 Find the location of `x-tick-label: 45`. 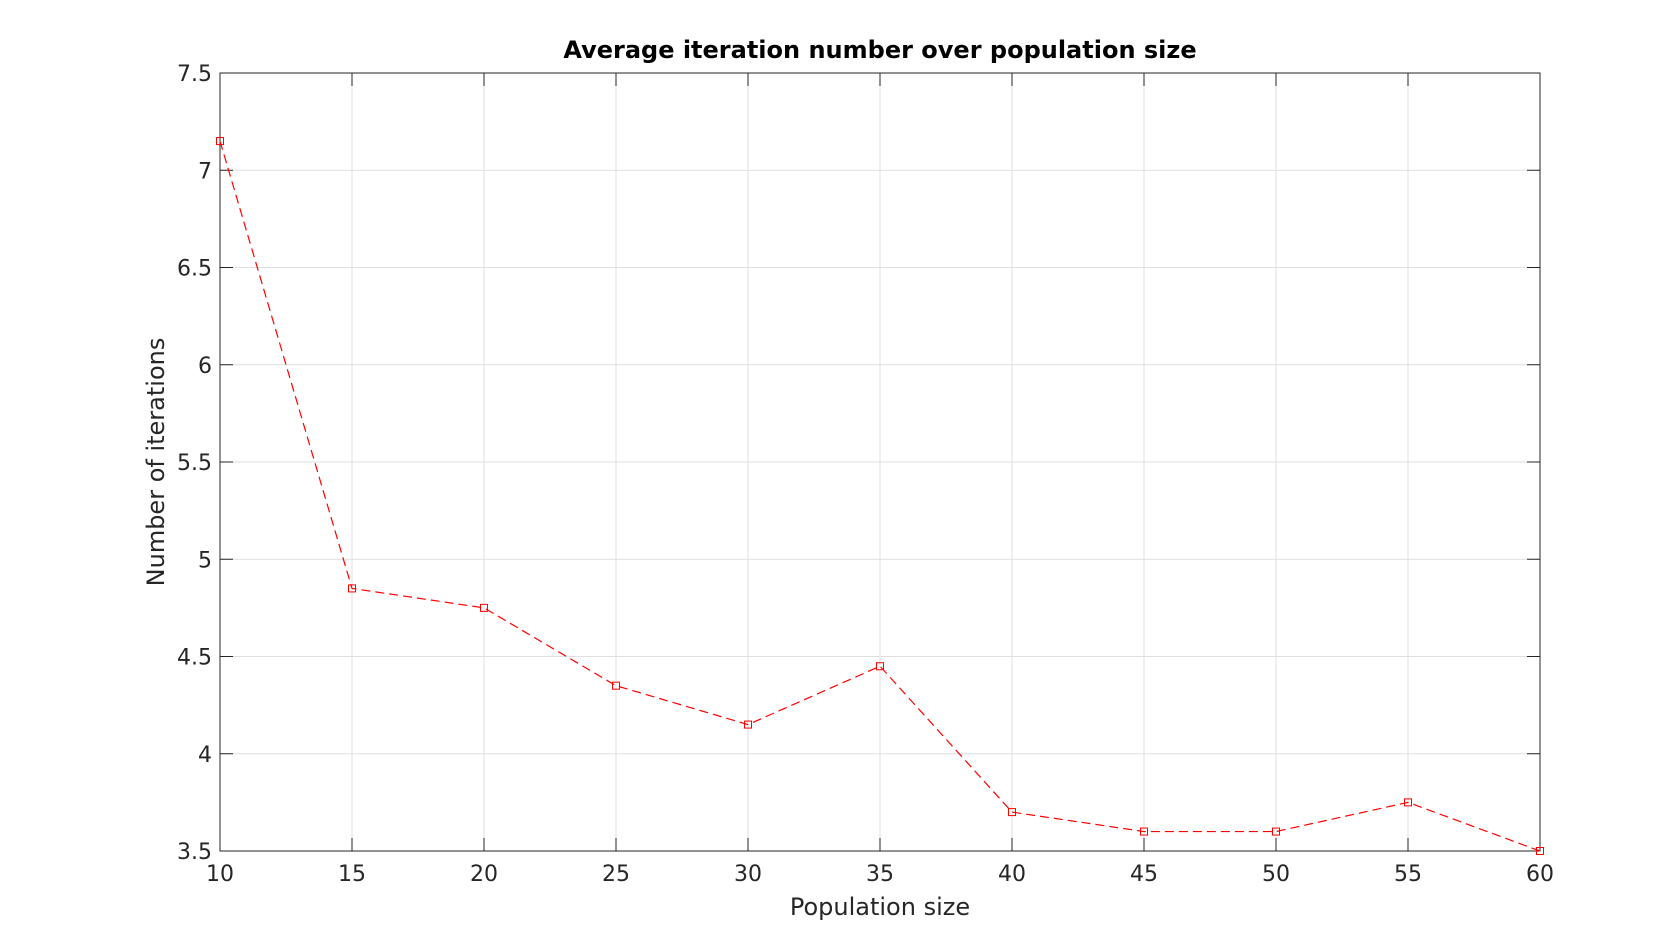

x-tick-label: 45 is located at coordinates (1144, 874).